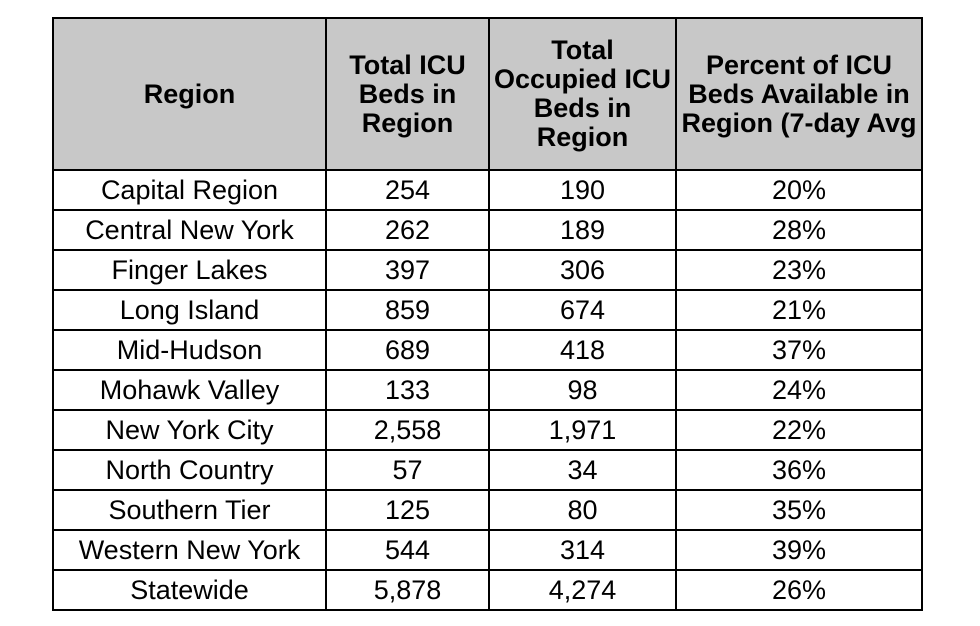 Image resolution: width=980 pixels, height=626 pixels. What do you see at coordinates (799, 310) in the screenshot?
I see `percent-available-cell: 21%` at bounding box center [799, 310].